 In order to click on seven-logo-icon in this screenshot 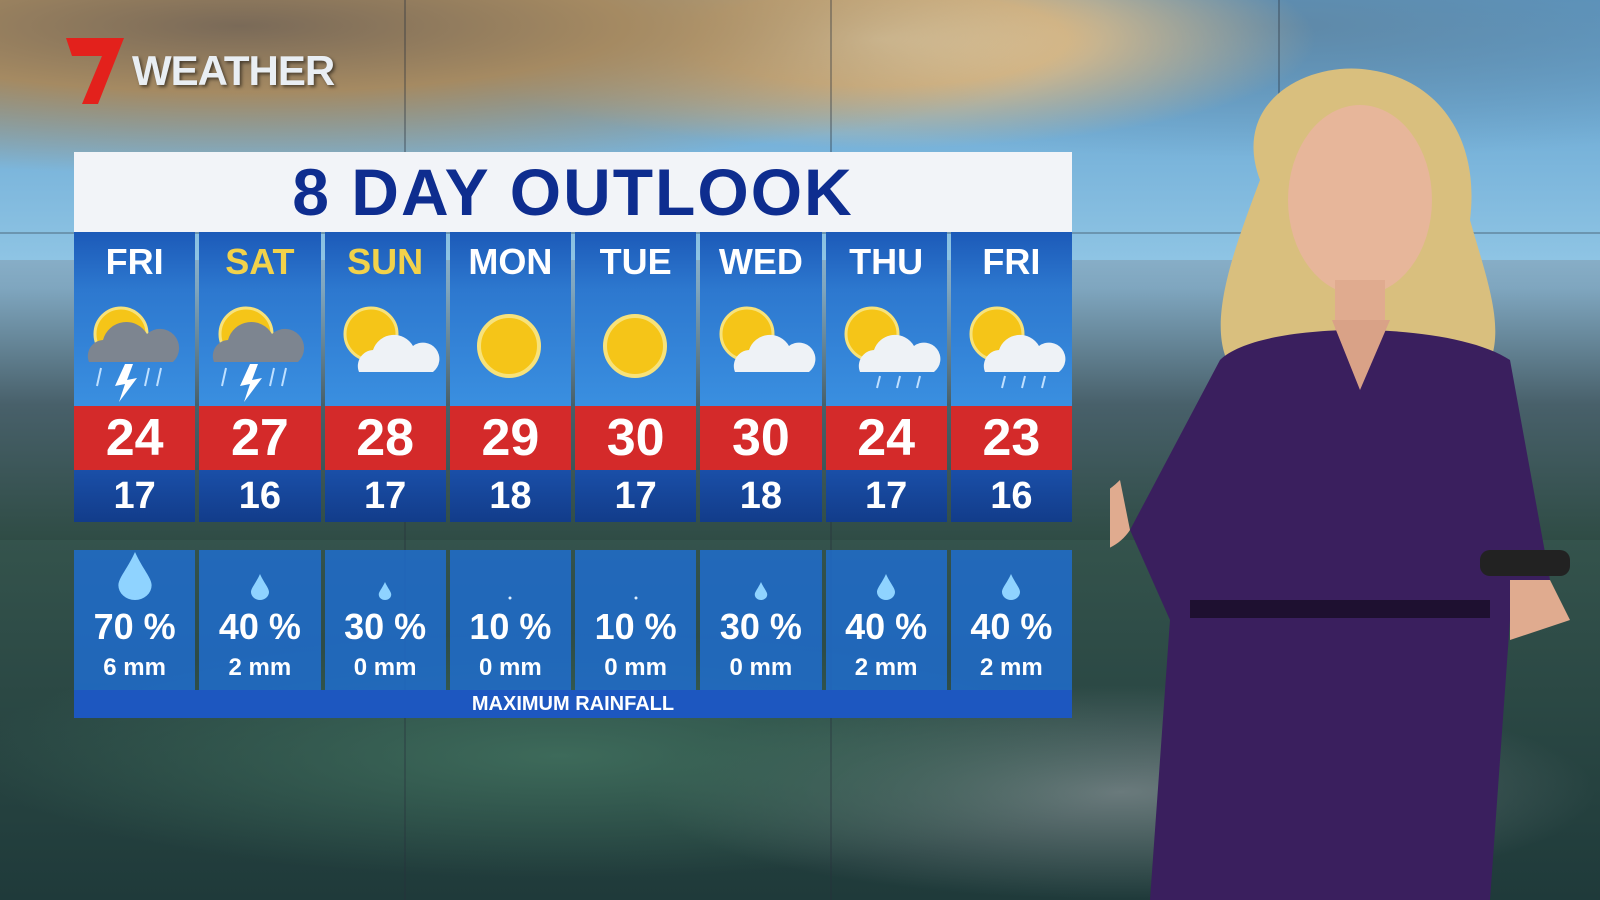, I will do `click(95, 71)`.